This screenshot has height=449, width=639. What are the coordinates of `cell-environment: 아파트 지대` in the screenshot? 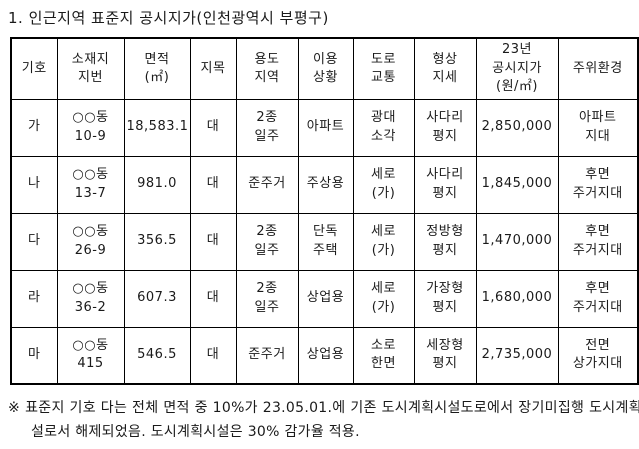 It's located at (598, 127).